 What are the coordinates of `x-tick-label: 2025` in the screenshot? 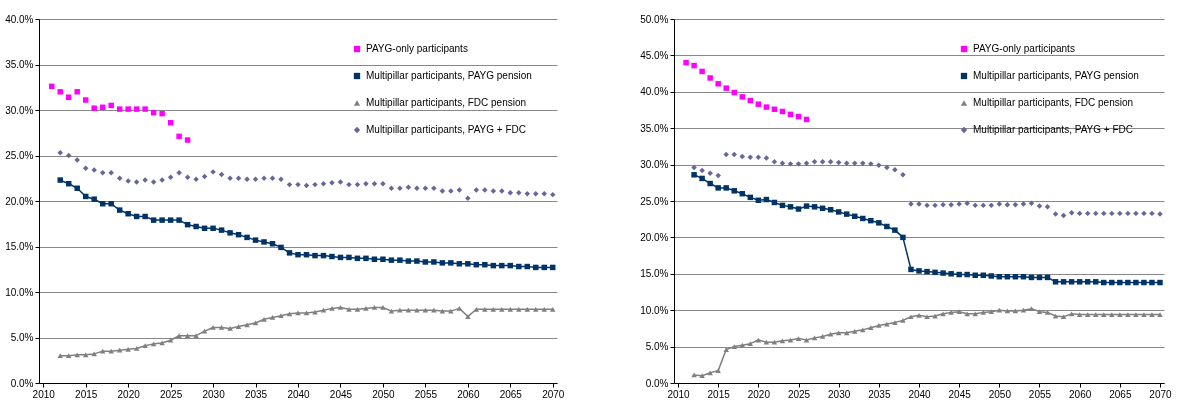 It's located at (171, 394).